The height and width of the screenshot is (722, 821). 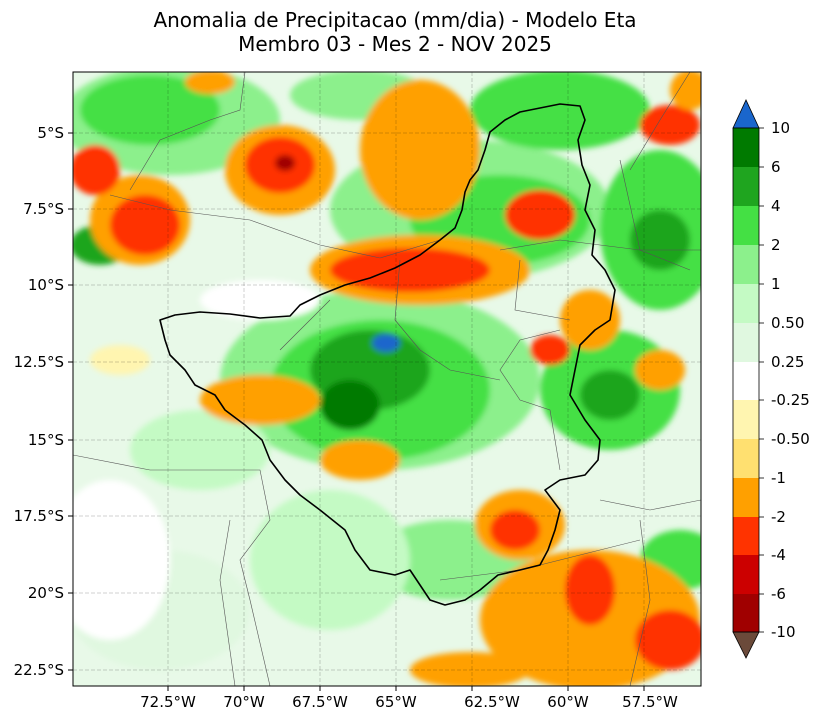 I want to click on lat-label: 5°S, so click(x=50, y=133).